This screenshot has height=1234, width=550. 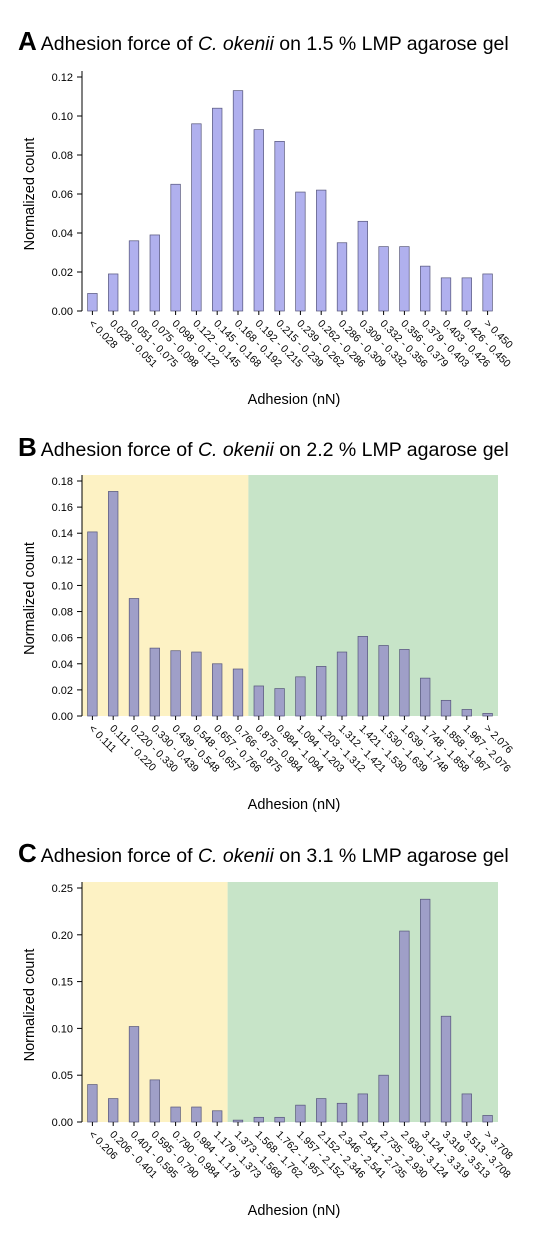 What do you see at coordinates (62, 508) in the screenshot?
I see `y-tick-label: 0.16` at bounding box center [62, 508].